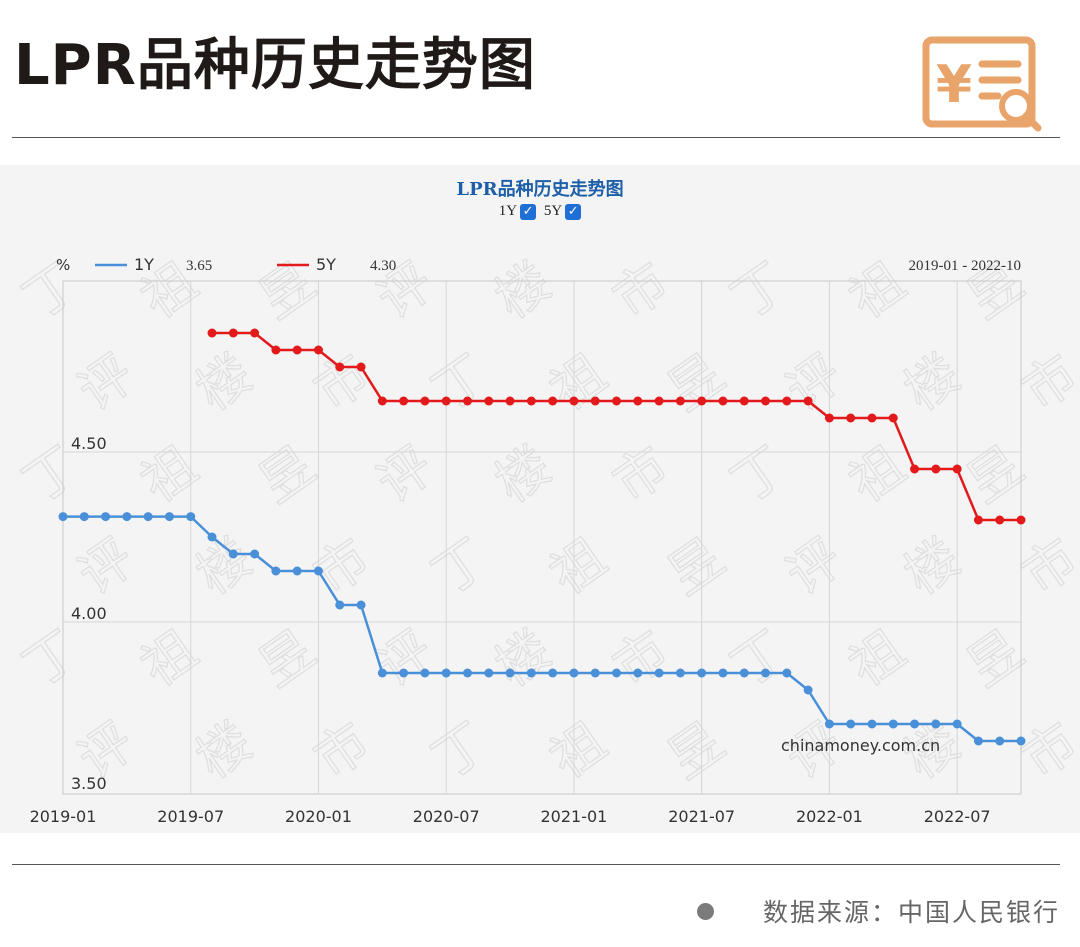 The image size is (1080, 947). Describe the element at coordinates (169, 659) in the screenshot. I see `watermark-glyph: 祖` at that location.